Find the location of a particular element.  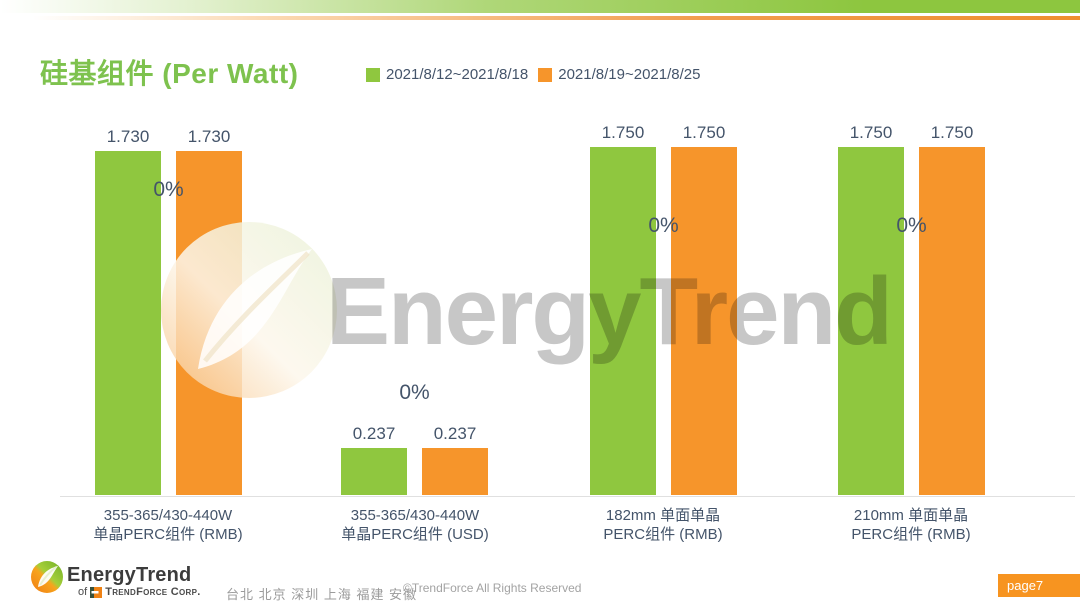

legend-label-week2: 2021/8/19~2021/8/25 is located at coordinates (629, 74).